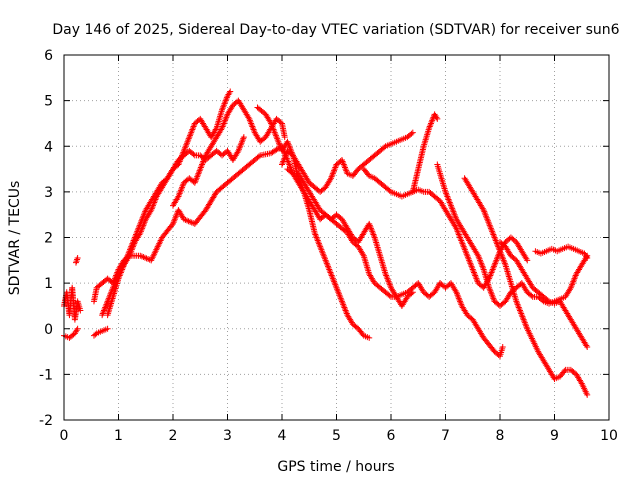 This screenshot has width=640, height=480. What do you see at coordinates (554, 436) in the screenshot?
I see `x-tick-label: 9` at bounding box center [554, 436].